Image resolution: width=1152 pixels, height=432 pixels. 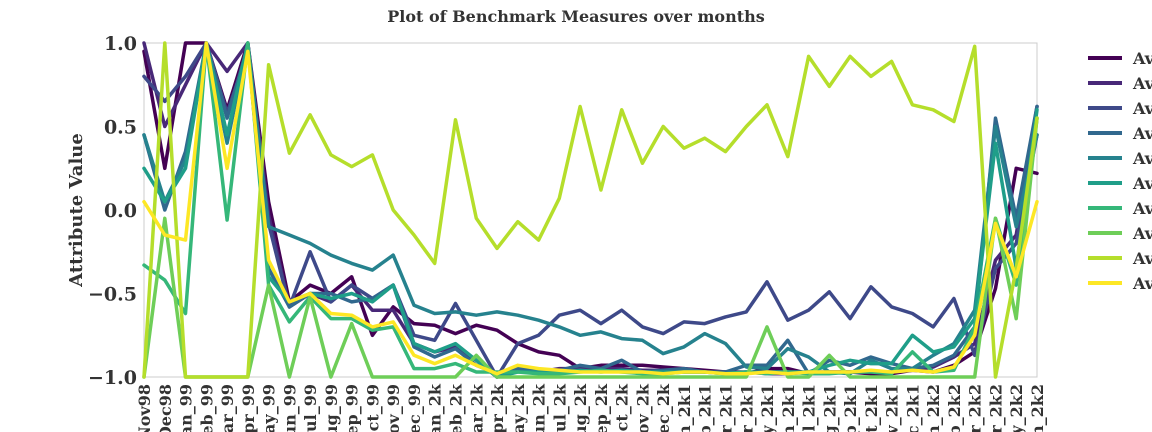 What do you see at coordinates (539, 407) in the screenshot?
I see `x-tick-label: un_2k` at bounding box center [539, 407].